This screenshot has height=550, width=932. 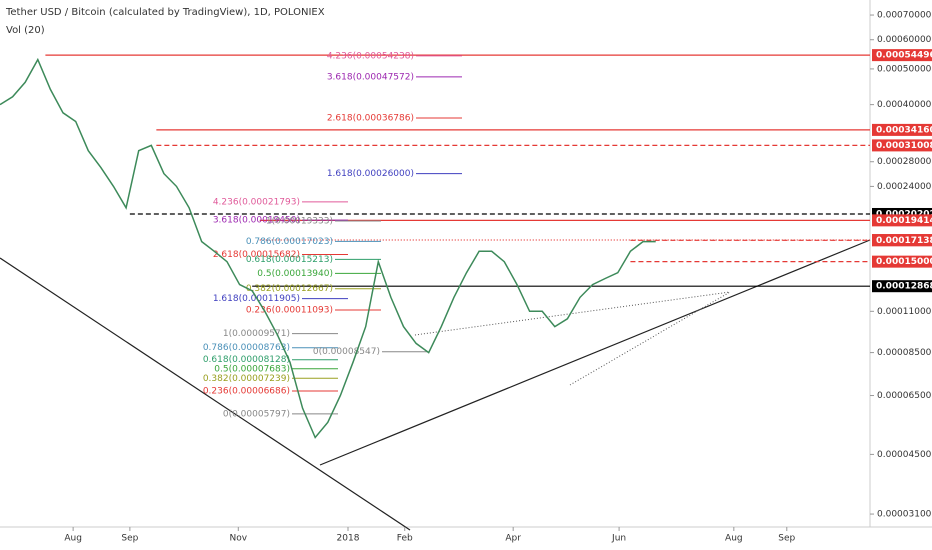 What do you see at coordinates (904, 40) in the screenshot?
I see `y-tick-label: 0.00060000` at bounding box center [904, 40].